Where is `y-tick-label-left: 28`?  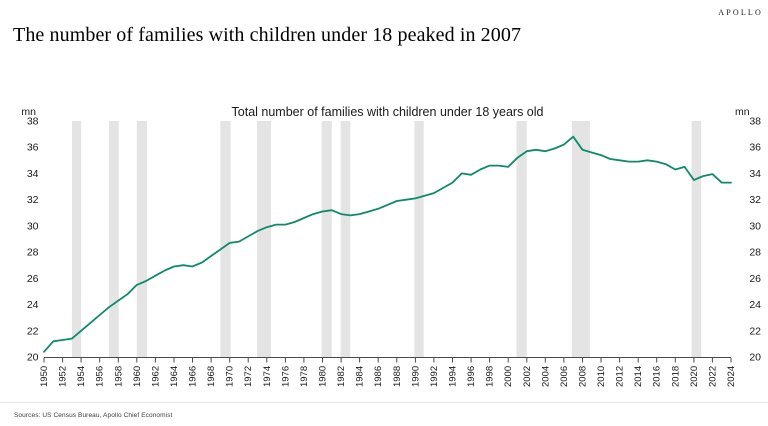
y-tick-label-left: 28 is located at coordinates (33, 253).